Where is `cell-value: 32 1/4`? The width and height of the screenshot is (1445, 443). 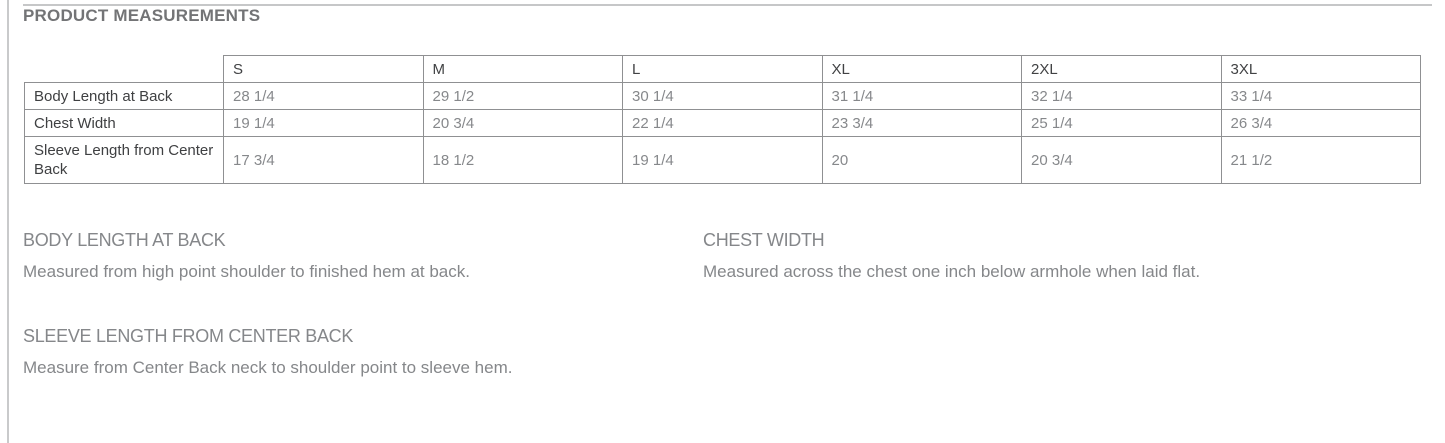
cell-value: 32 1/4 is located at coordinates (1121, 96).